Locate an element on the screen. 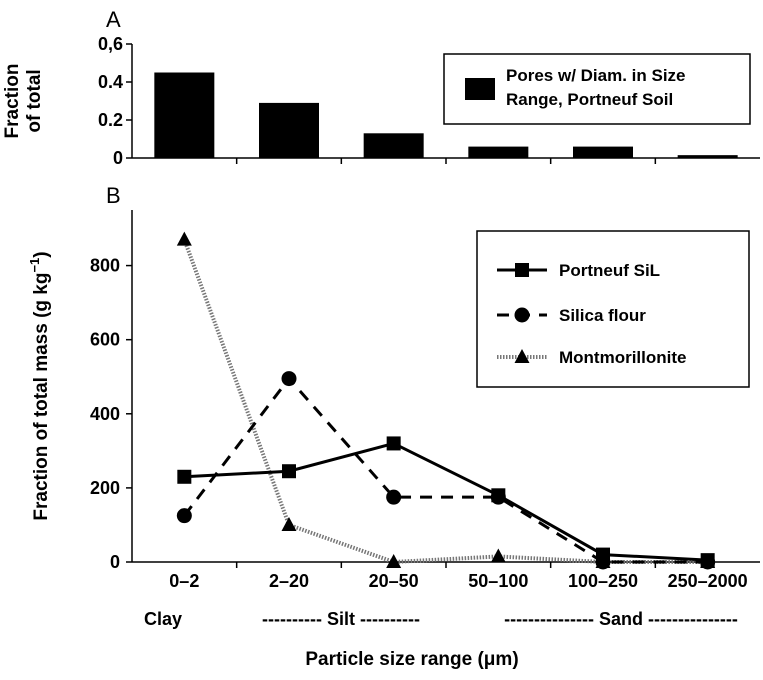  panel-b-y-axis-title-main: Fraction of total mass (g kg is located at coordinates (41, 397).